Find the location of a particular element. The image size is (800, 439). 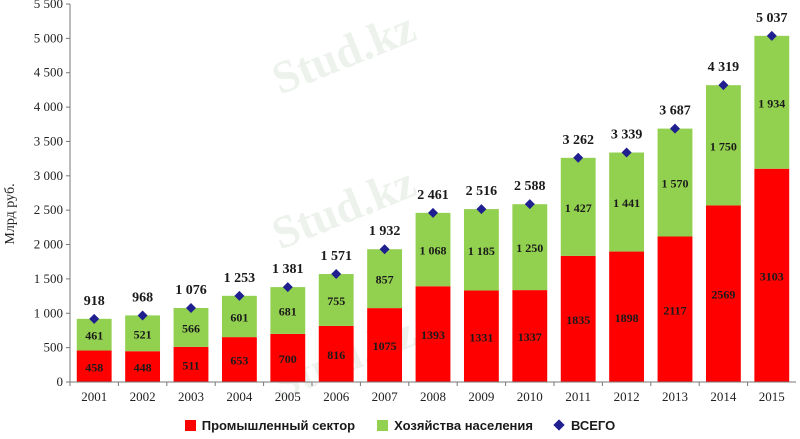

bar-industry-2004 is located at coordinates (239, 359).